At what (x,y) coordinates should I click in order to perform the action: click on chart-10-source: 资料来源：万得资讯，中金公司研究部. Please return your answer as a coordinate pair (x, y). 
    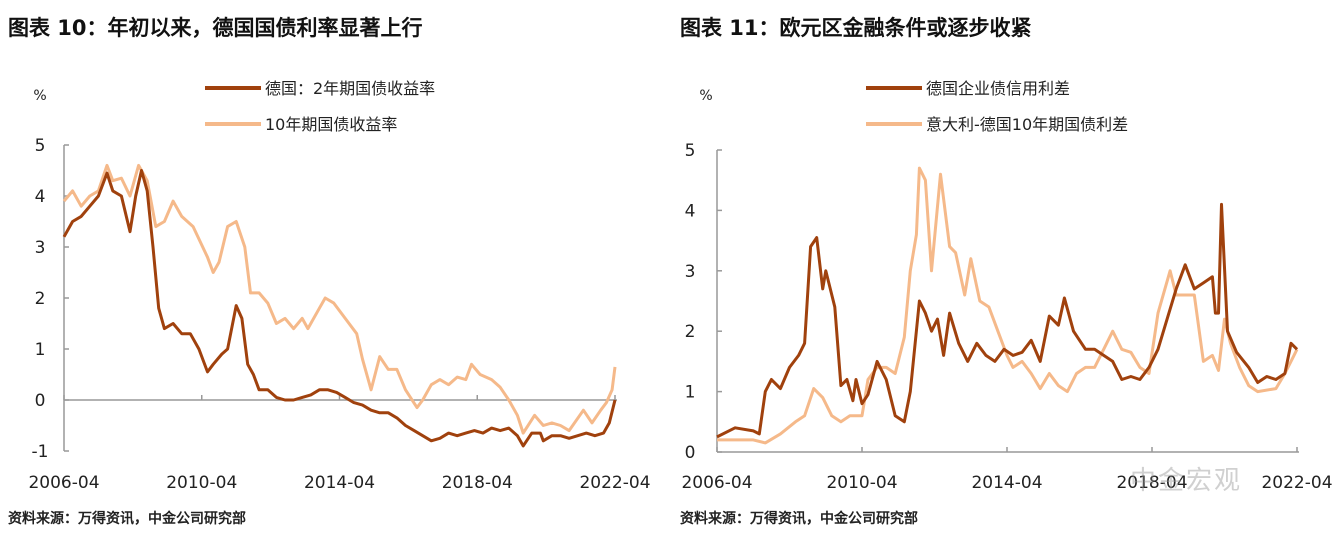
    Looking at the image, I should click on (127, 519).